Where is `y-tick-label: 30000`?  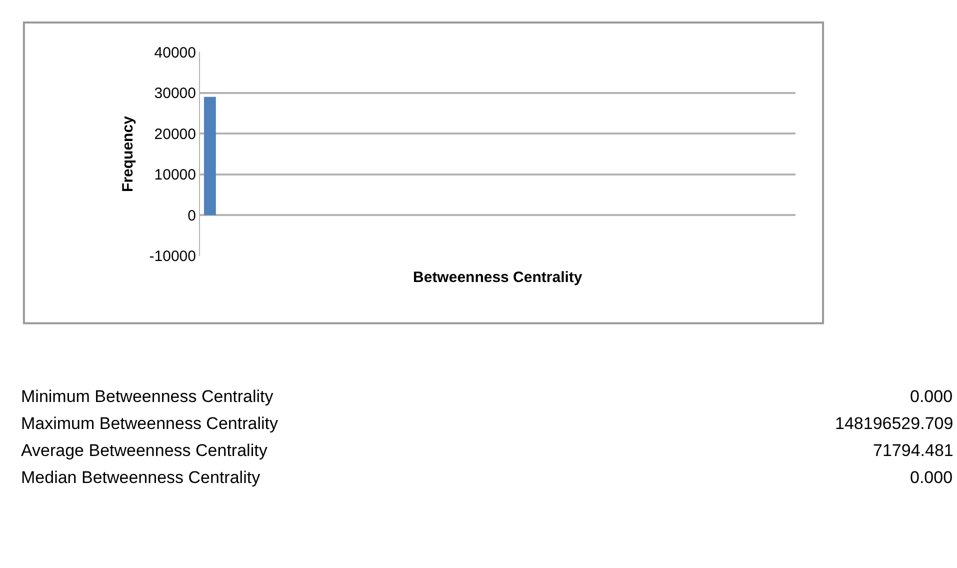 y-tick-label: 30000 is located at coordinates (175, 93).